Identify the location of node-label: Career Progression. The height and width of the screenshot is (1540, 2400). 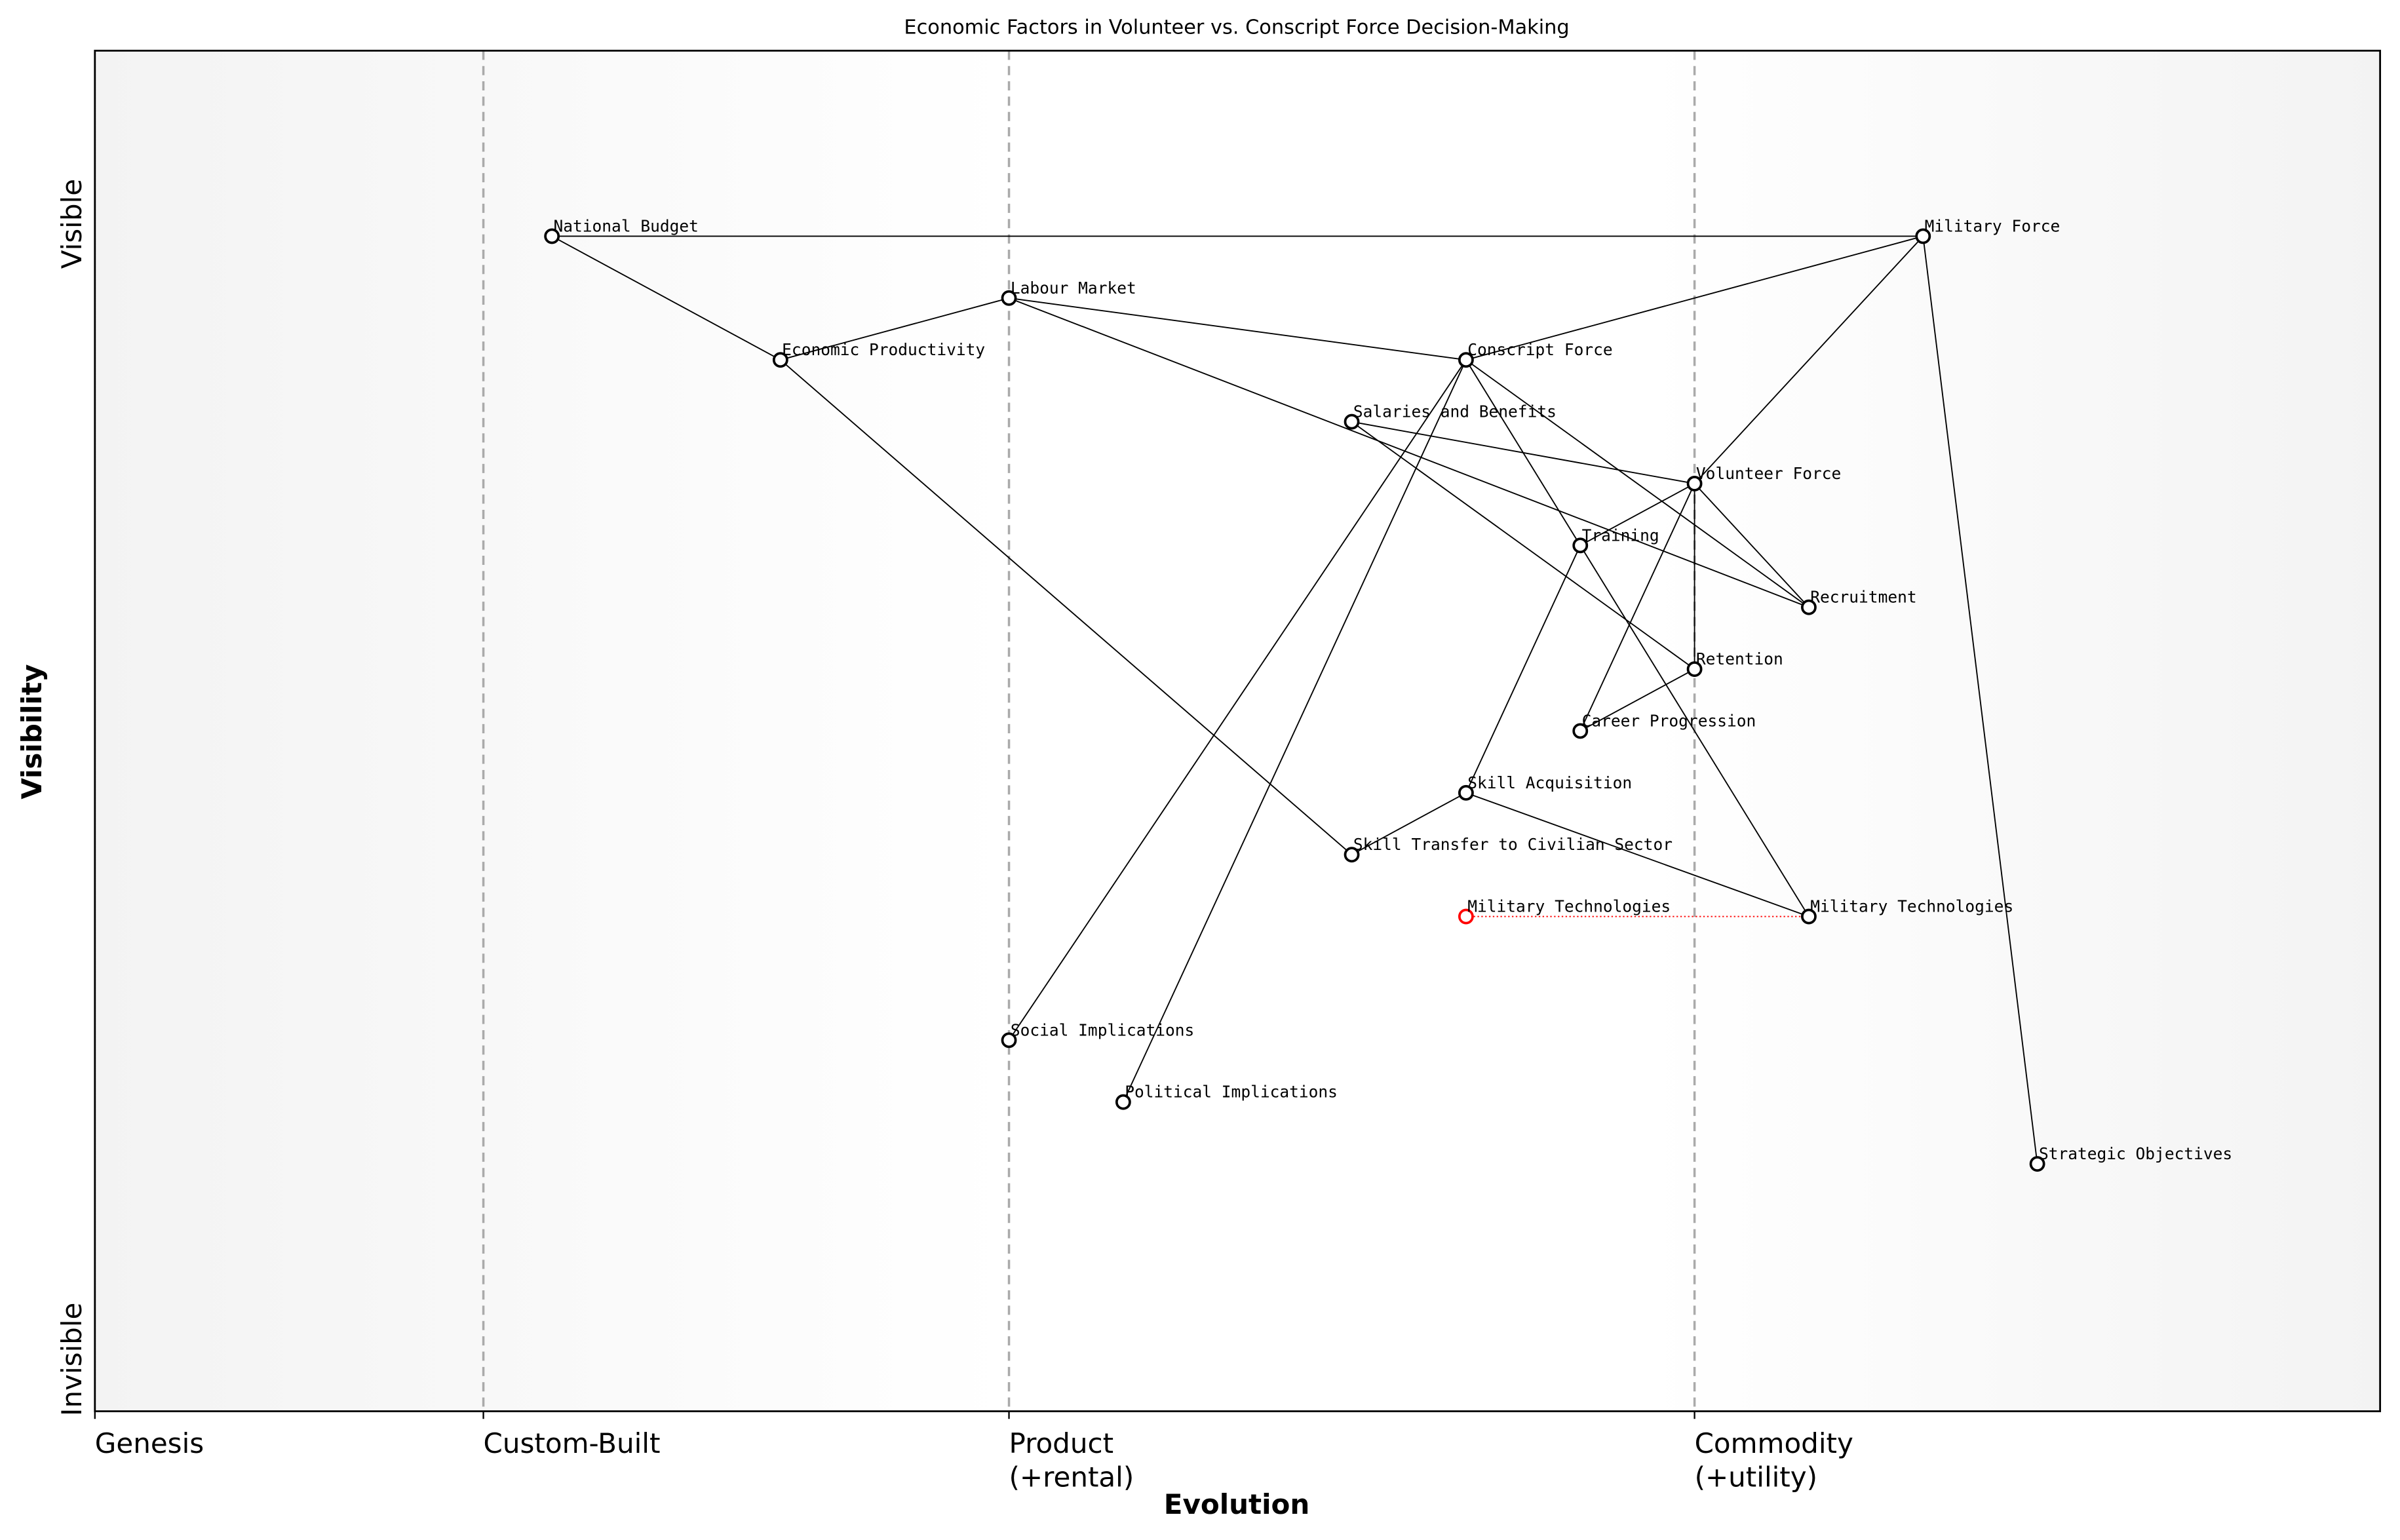
(1669, 720).